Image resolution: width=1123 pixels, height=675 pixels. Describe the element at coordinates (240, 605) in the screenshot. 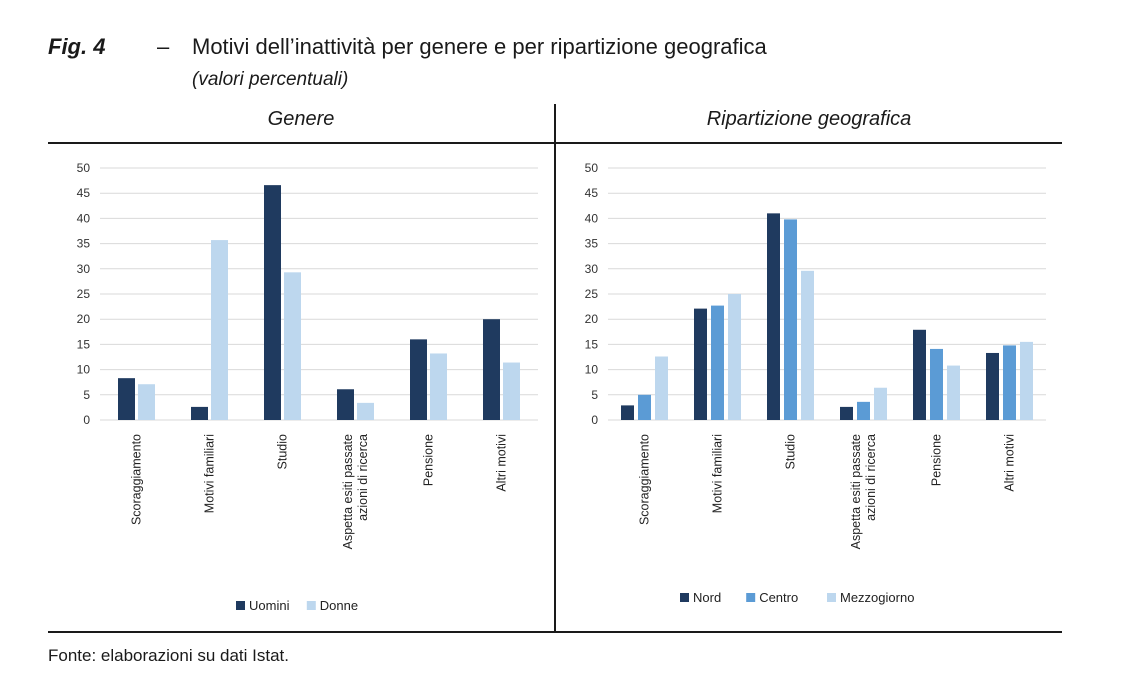

I see `legend-swatch-uomini` at that location.